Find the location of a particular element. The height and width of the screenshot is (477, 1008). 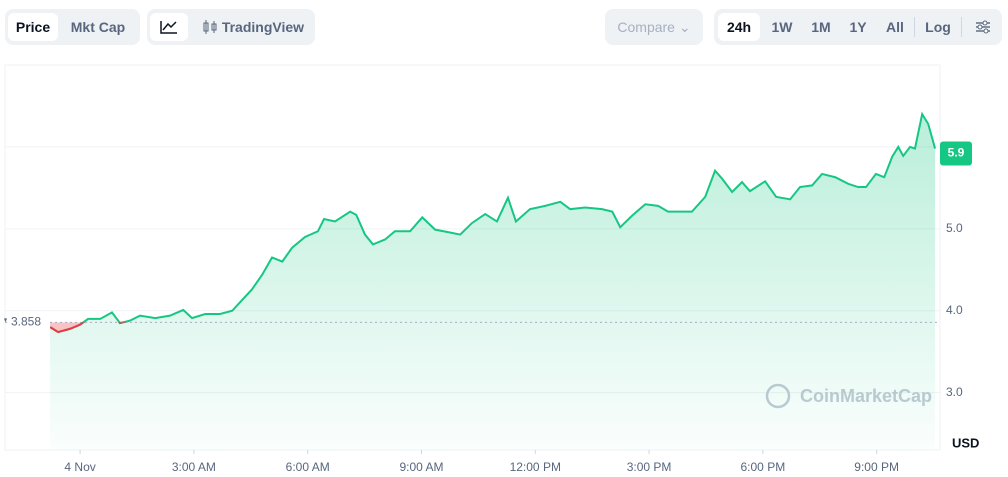

price-badge is located at coordinates (956, 153).